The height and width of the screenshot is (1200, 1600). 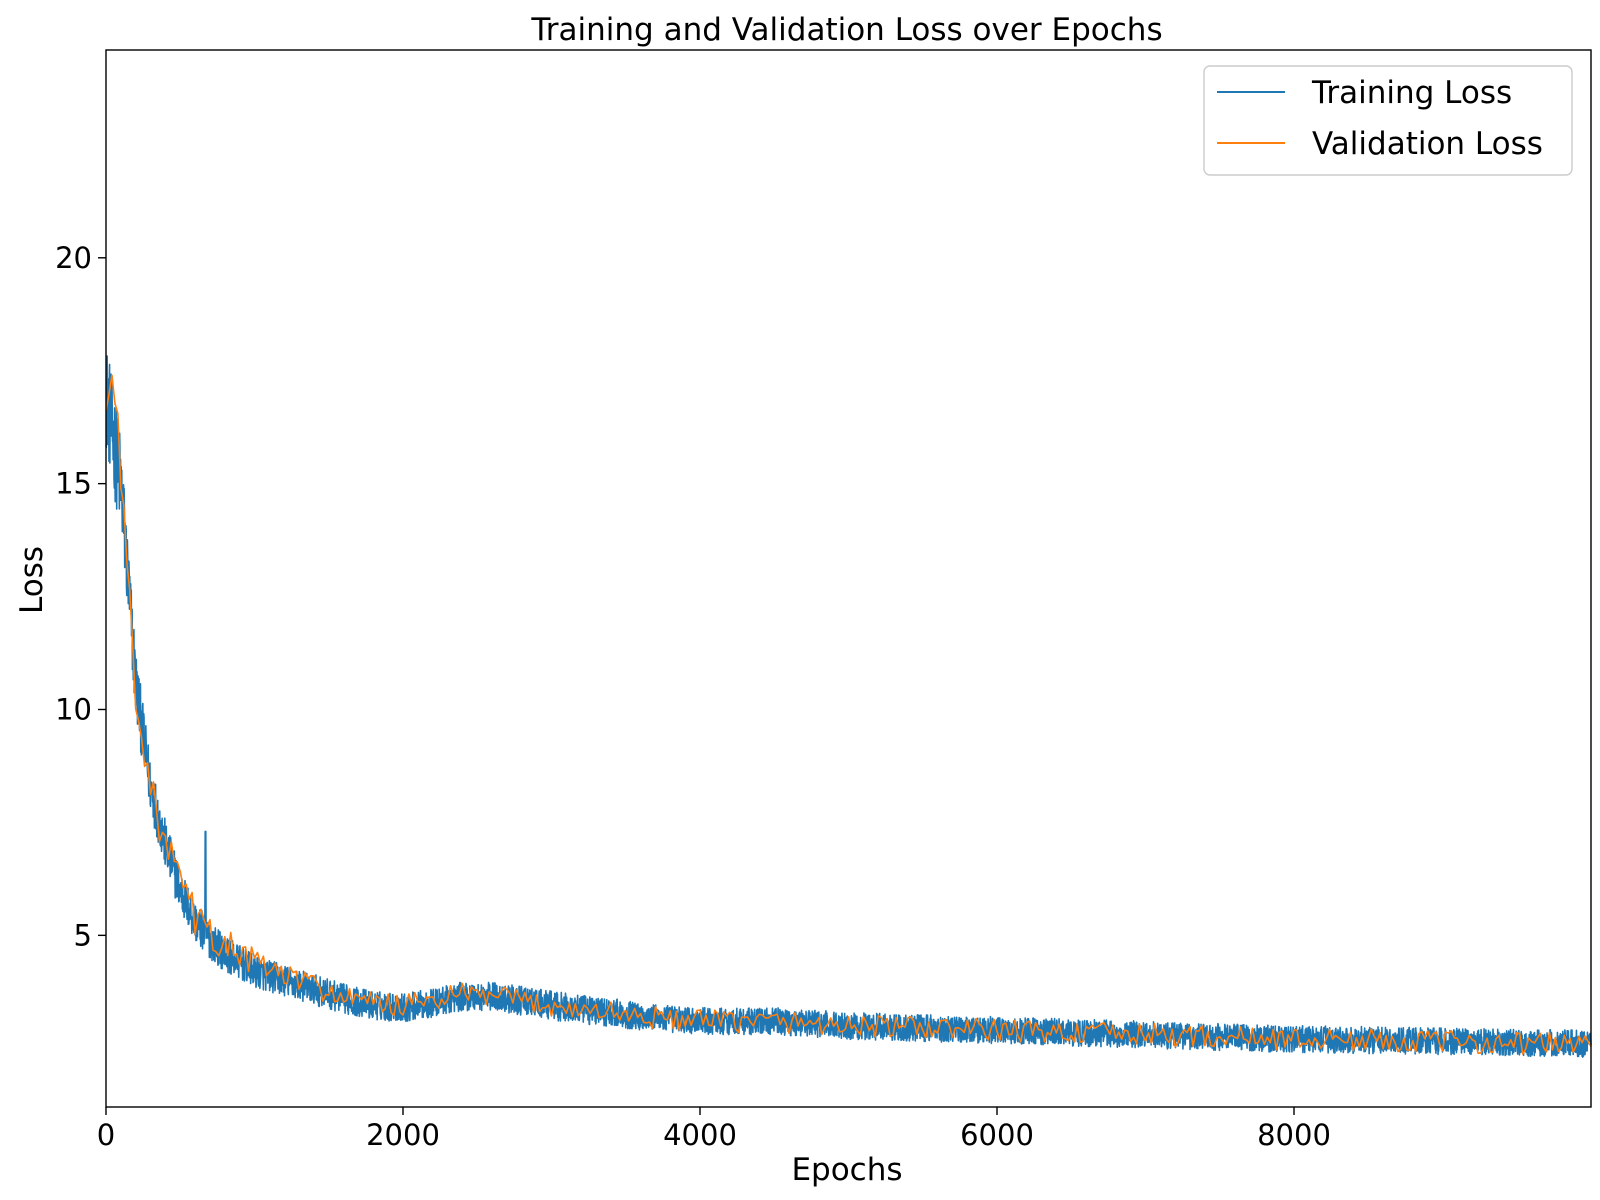 What do you see at coordinates (106, 1135) in the screenshot?
I see `x-tick-label: 0` at bounding box center [106, 1135].